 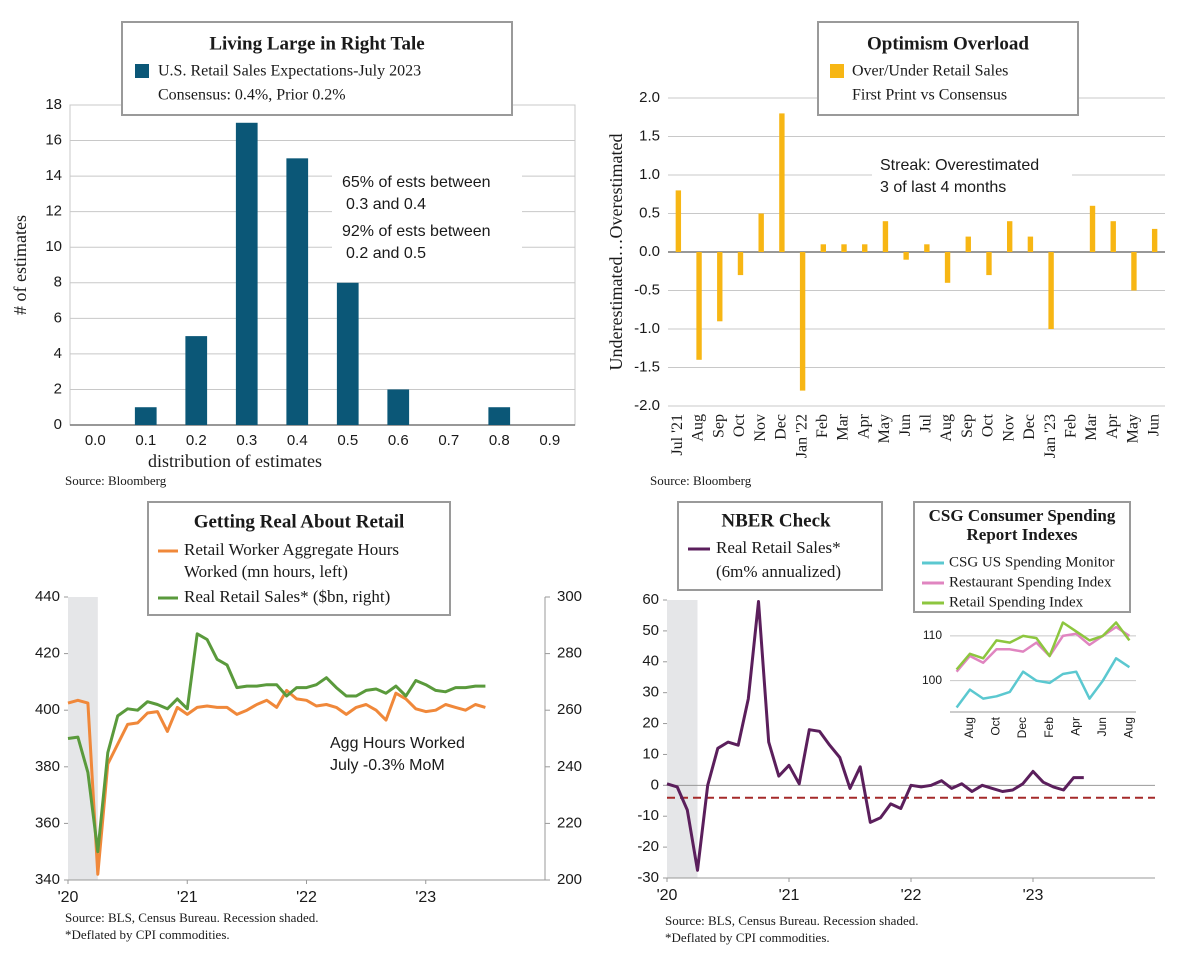 I want to click on x-axis-label: distribution of estimates, so click(x=235, y=461).